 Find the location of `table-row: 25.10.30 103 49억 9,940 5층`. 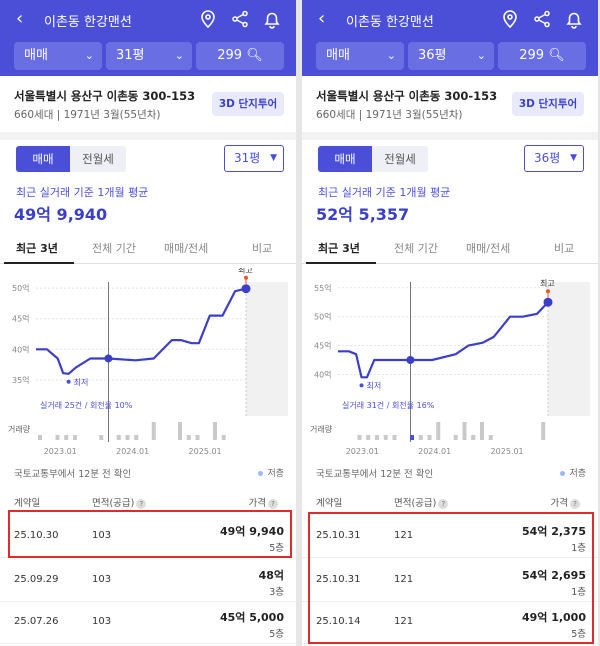

table-row: 25.10.30 103 49억 9,940 5층 is located at coordinates (148, 536).